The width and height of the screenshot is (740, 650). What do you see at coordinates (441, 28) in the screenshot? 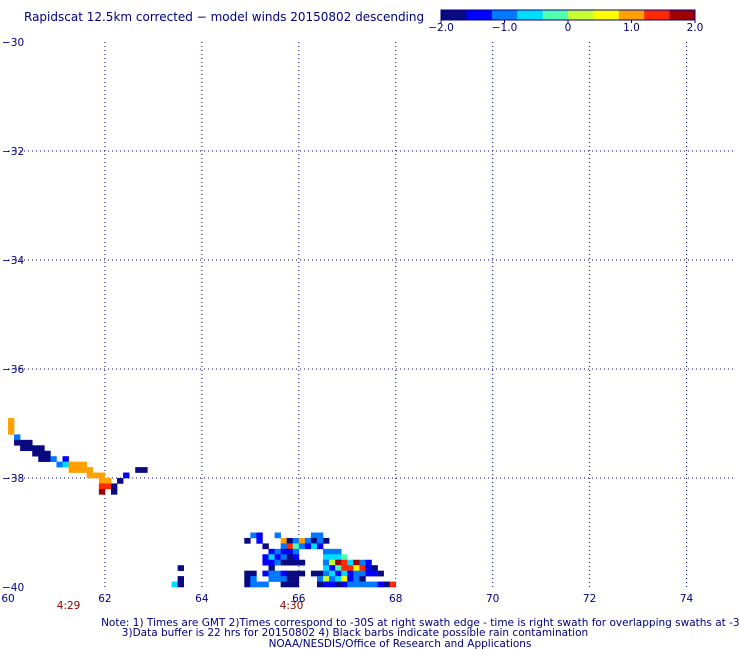
I see `colorbar-tick-label: −2.0` at bounding box center [441, 28].